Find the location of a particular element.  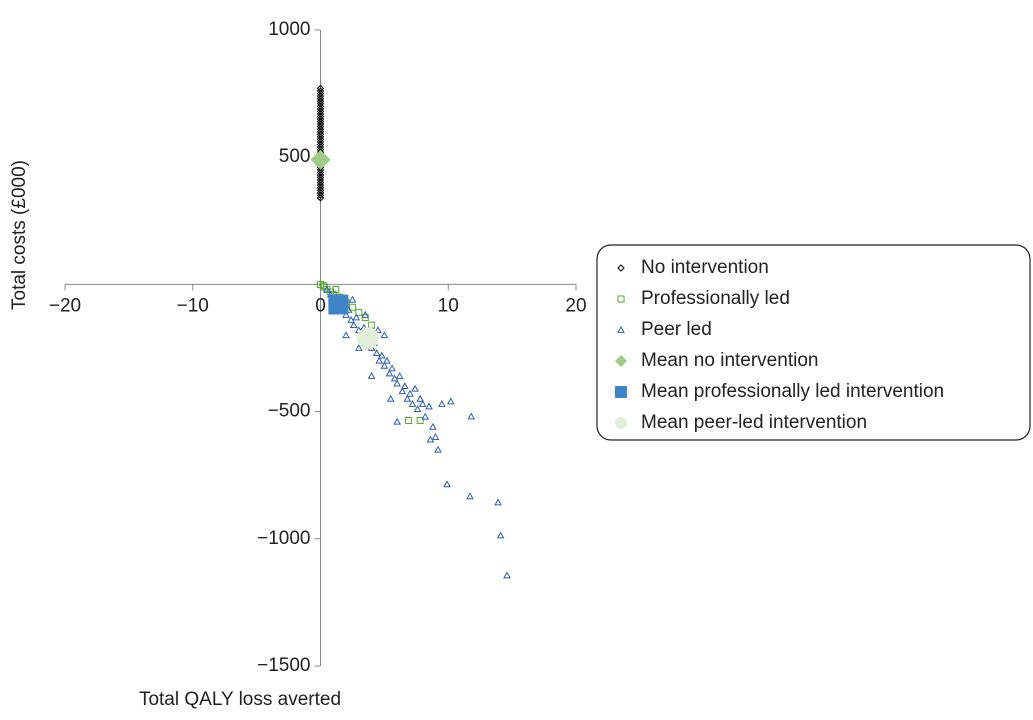

legend-label: Professionally led is located at coordinates (715, 298).